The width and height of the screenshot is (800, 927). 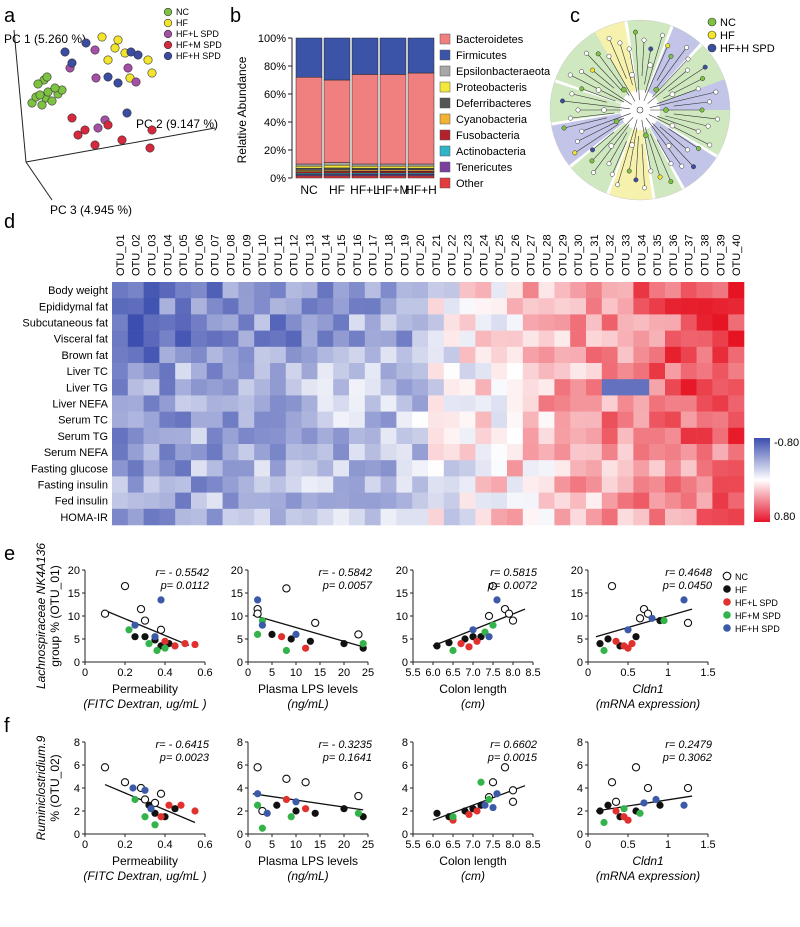 I want to click on b-legend-swatch, so click(x=445, y=71).